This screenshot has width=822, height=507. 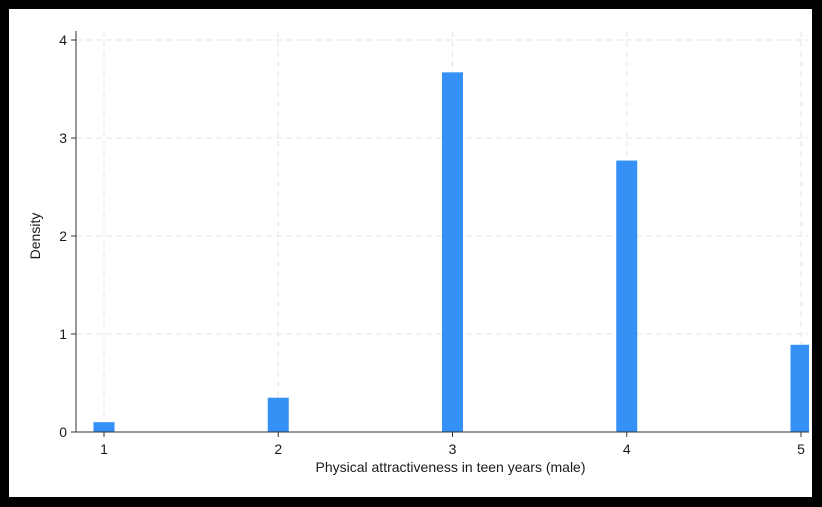 What do you see at coordinates (63, 40) in the screenshot?
I see `y-tick-label: 4` at bounding box center [63, 40].